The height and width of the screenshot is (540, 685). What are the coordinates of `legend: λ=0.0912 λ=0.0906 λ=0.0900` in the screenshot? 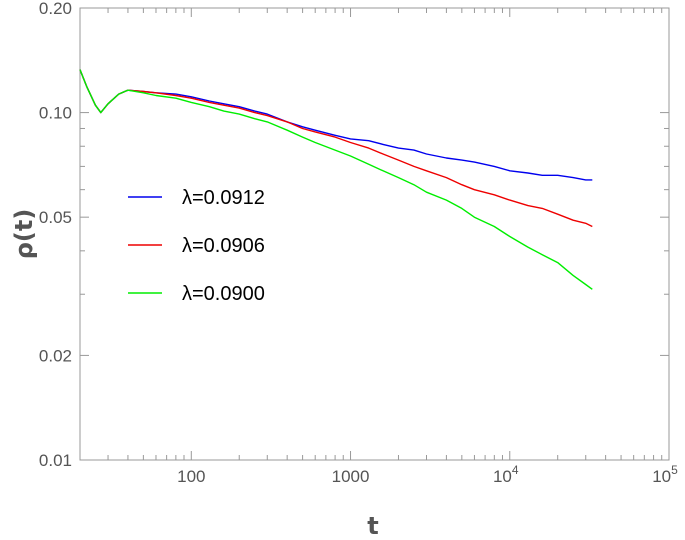 It's located at (196, 246).